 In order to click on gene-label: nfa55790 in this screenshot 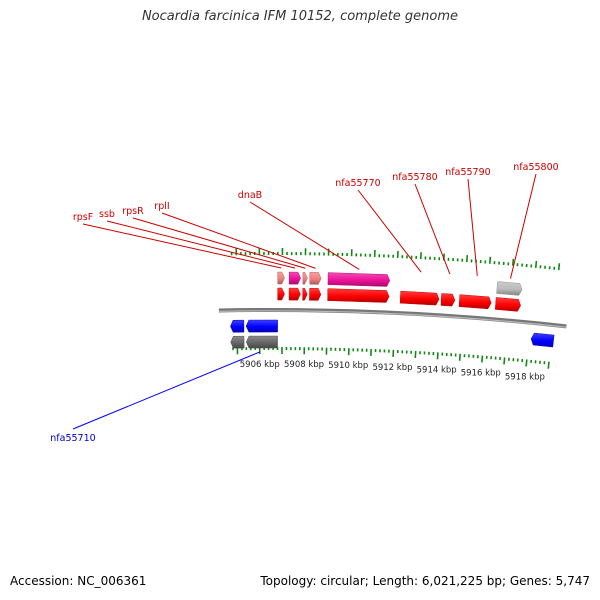, I will do `click(467, 172)`.